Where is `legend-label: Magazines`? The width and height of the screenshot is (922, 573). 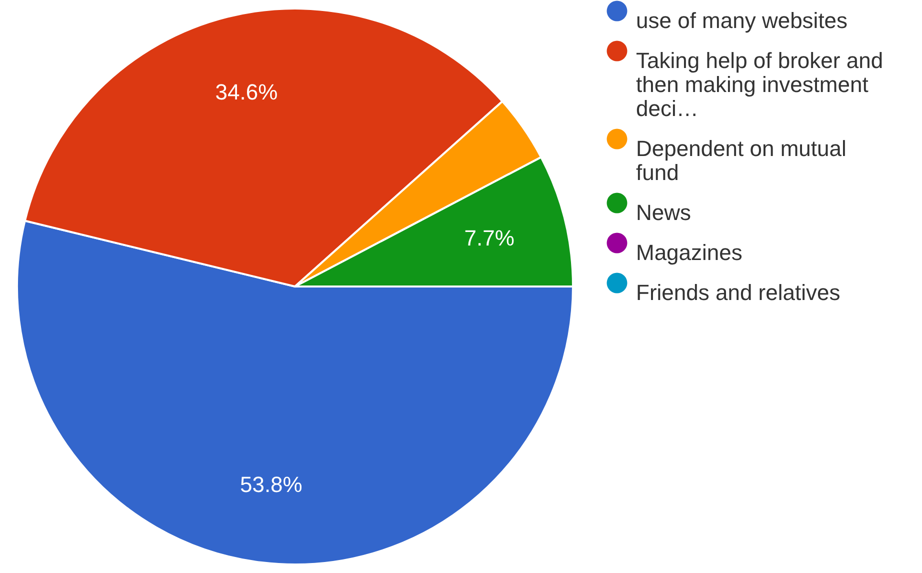 legend-label: Magazines is located at coordinates (689, 252).